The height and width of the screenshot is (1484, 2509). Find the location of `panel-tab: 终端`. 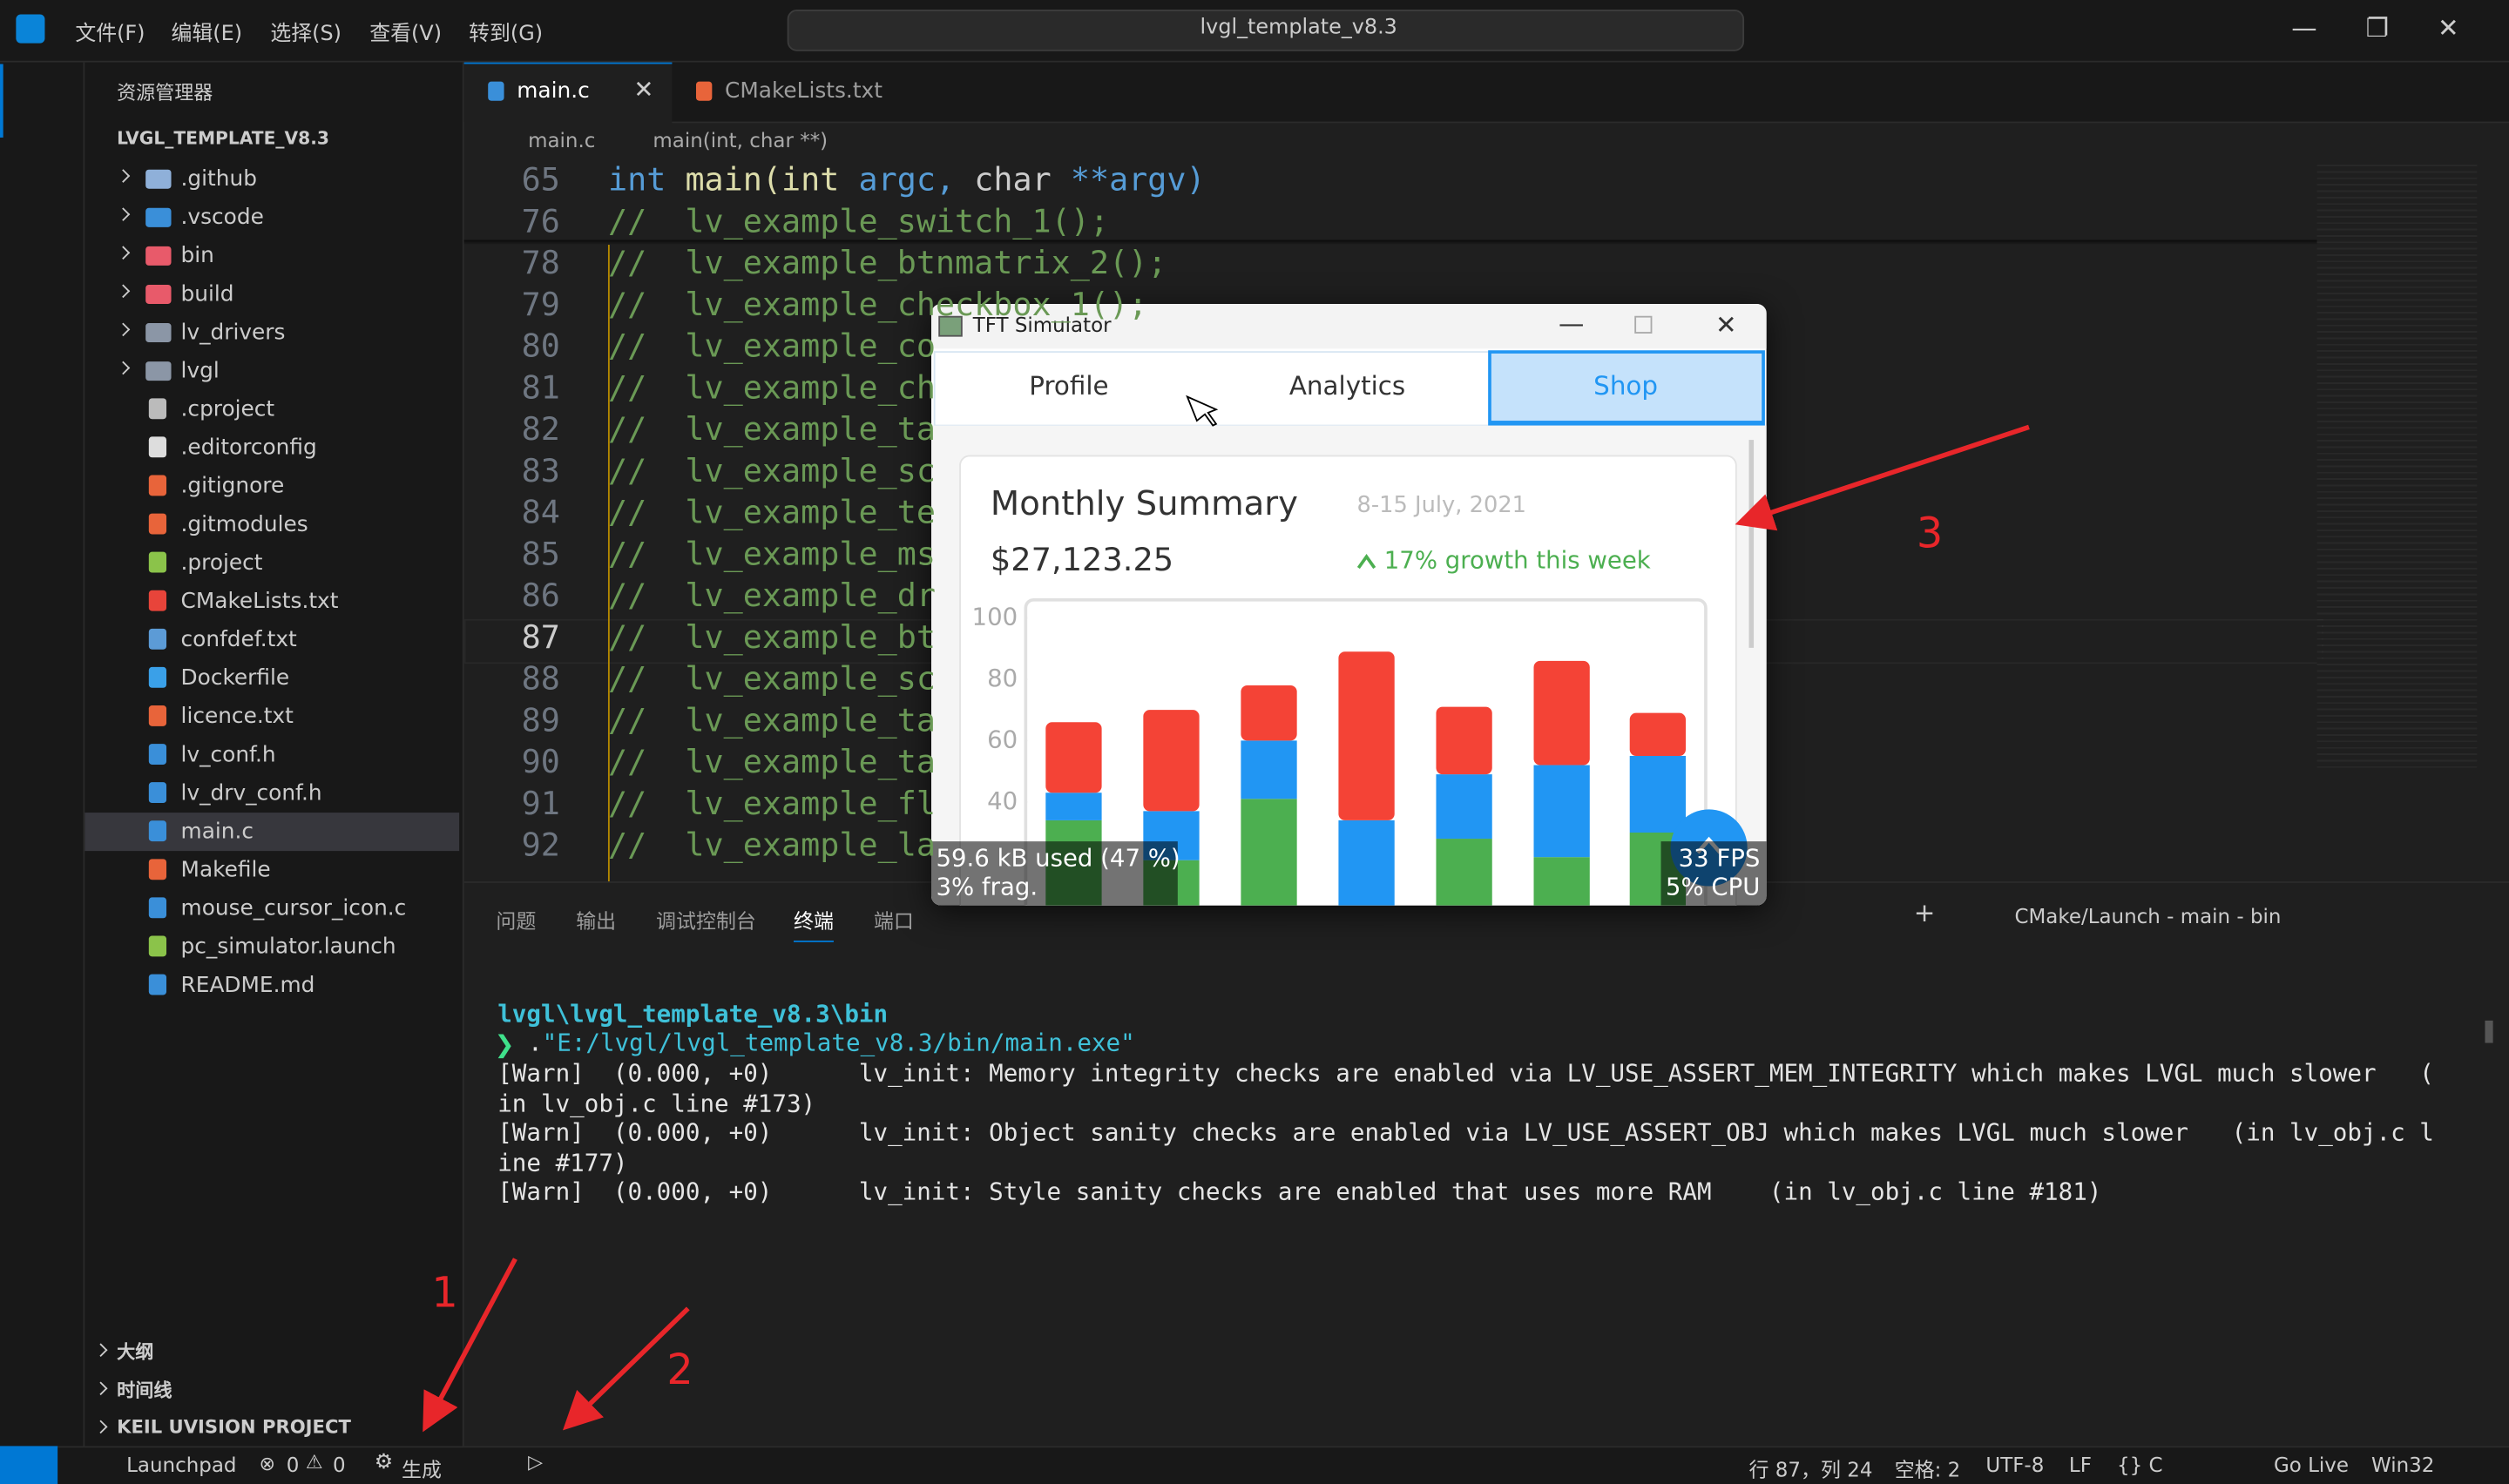

panel-tab: 终端 is located at coordinates (814, 923).